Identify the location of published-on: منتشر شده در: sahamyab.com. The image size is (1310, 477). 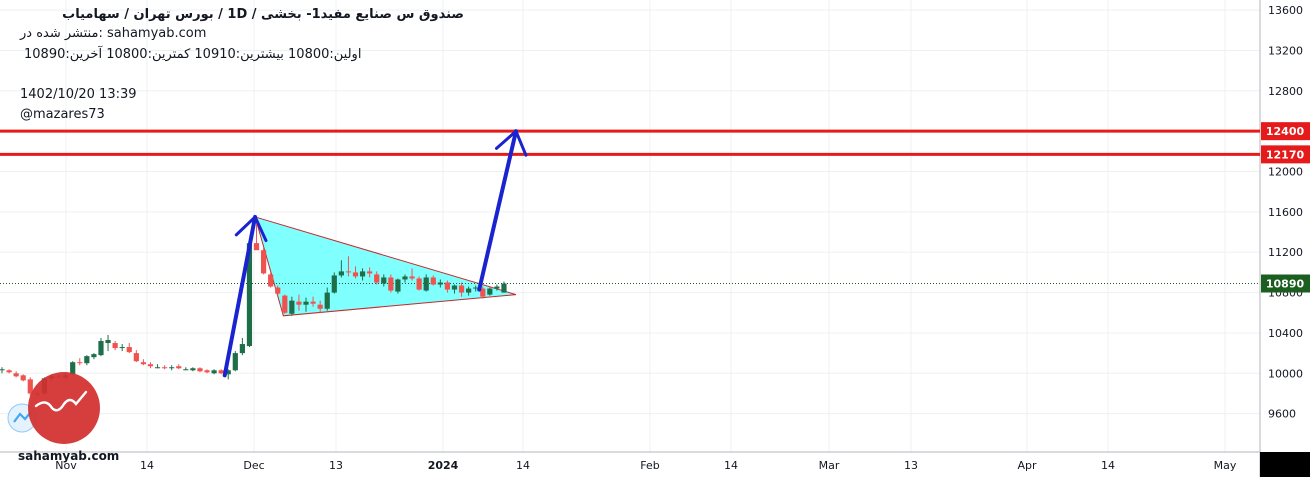
(113, 33).